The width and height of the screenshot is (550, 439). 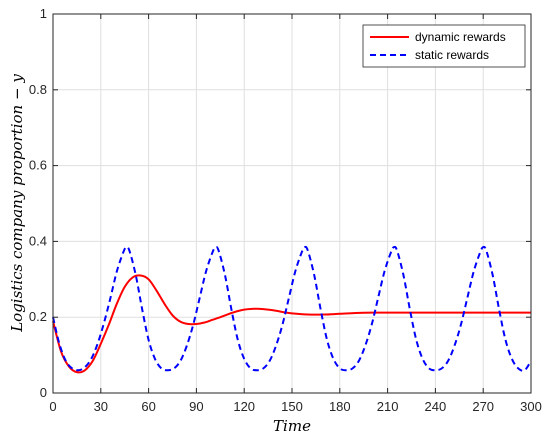 I want to click on y-tick-label: 0.8, so click(x=38, y=89).